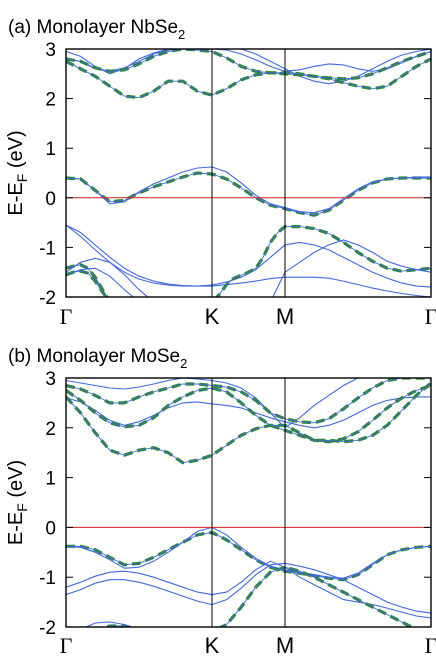 The height and width of the screenshot is (658, 436). I want to click on panel-title-text: (b) Monolayer MoSe, so click(94, 356).